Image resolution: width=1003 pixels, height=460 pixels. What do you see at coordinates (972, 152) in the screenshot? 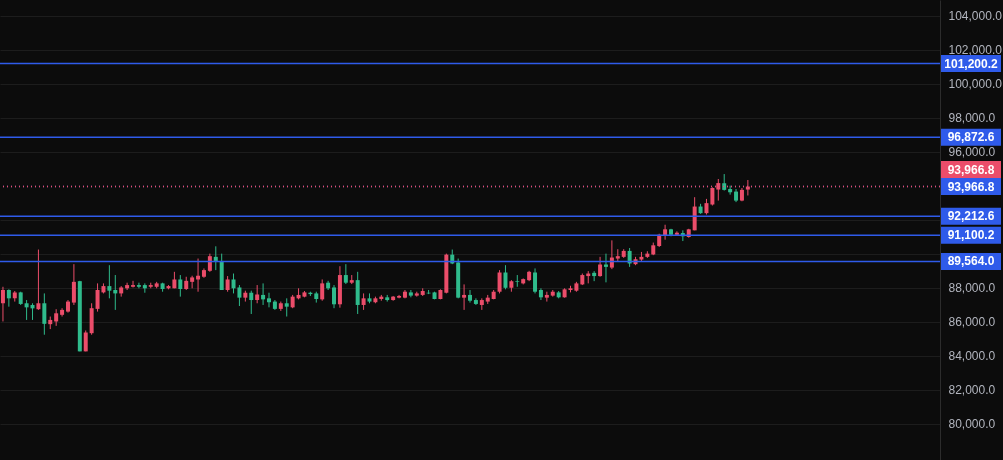
I see `y-tick-label: 96,000.0` at bounding box center [972, 152].